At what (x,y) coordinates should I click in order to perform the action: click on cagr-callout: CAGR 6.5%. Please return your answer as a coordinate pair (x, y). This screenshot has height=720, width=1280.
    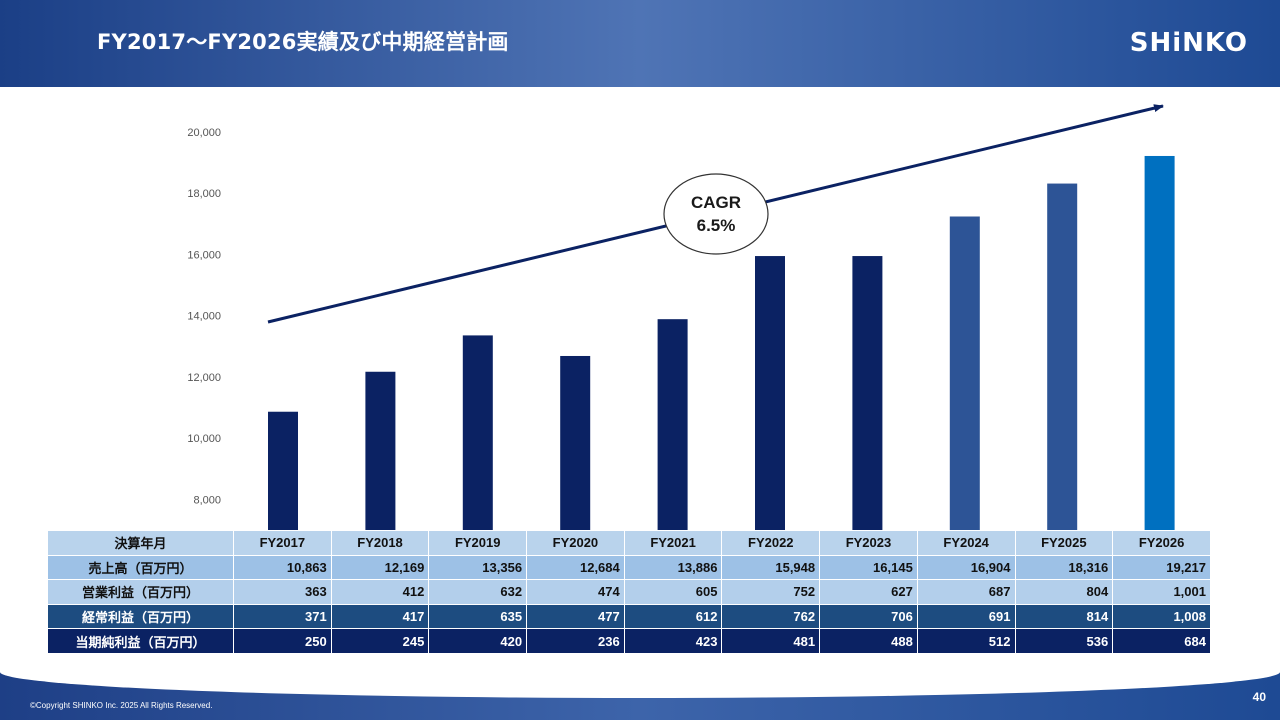
    Looking at the image, I should click on (716, 214).